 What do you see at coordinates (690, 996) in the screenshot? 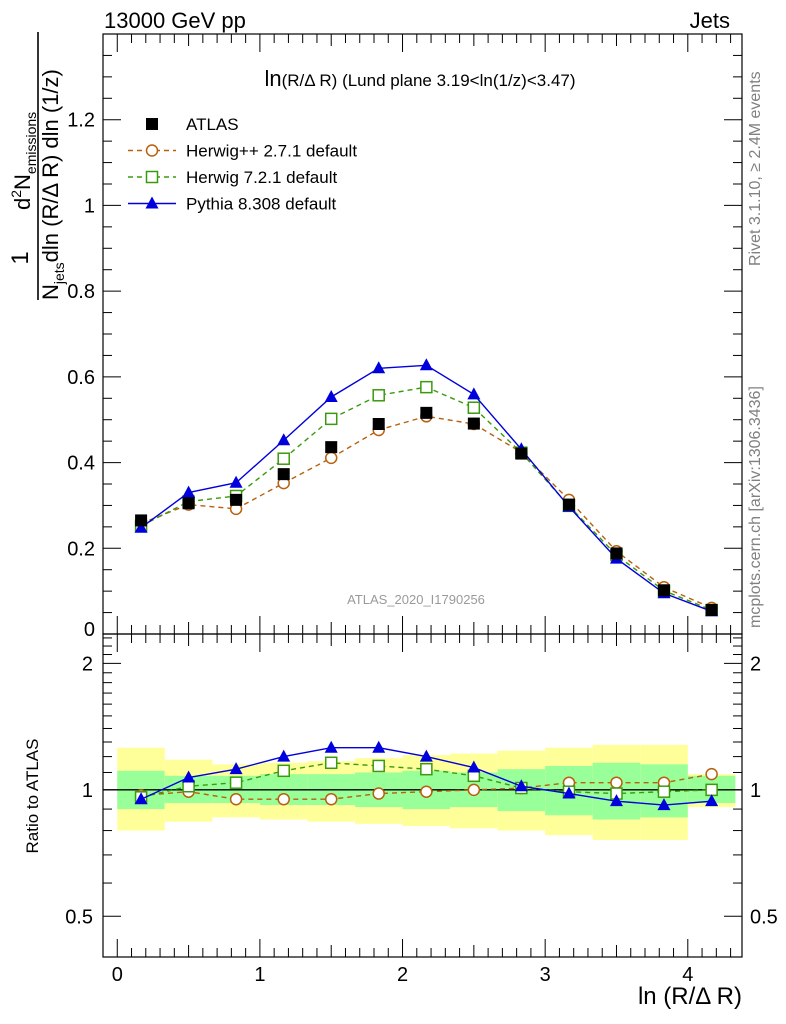
I see `x-axis-label: ln (R/Δ R)` at bounding box center [690, 996].